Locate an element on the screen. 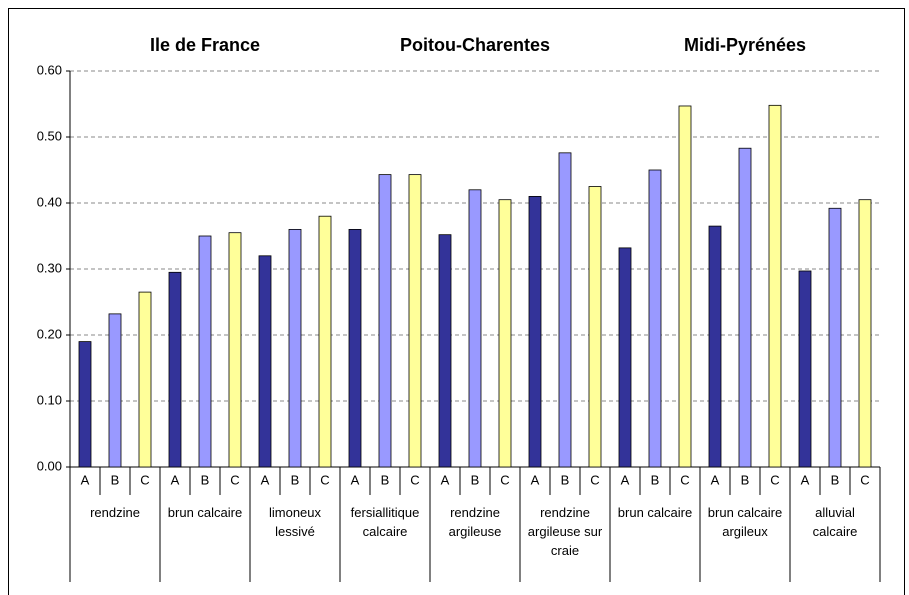  x-category-label: rendzine is located at coordinates (115, 512).